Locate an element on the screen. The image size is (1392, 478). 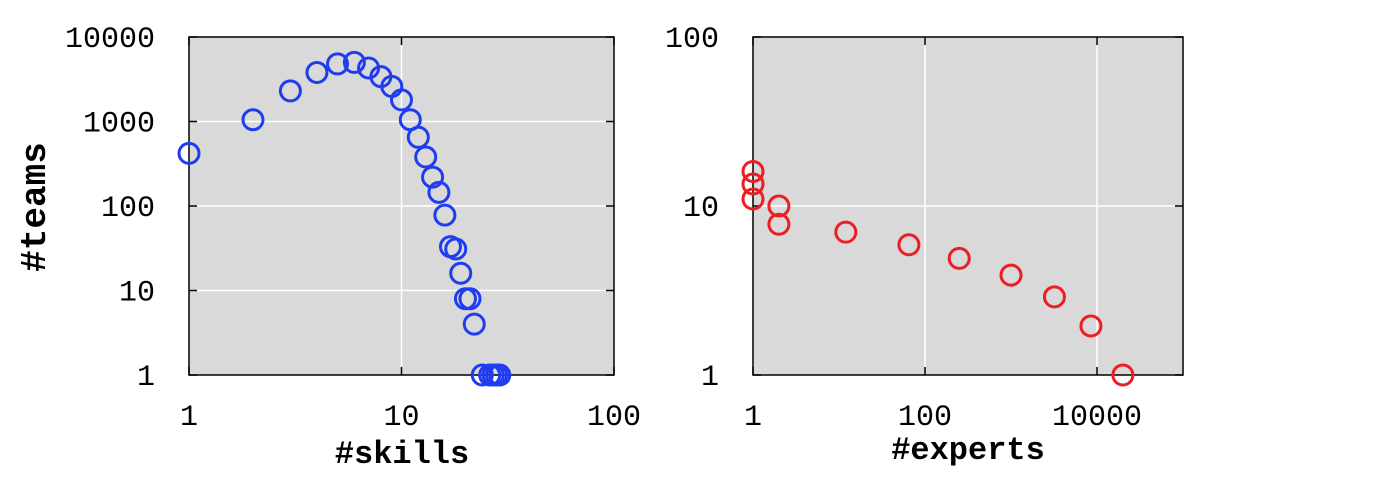
x-axis-label: #experts is located at coordinates (968, 450).